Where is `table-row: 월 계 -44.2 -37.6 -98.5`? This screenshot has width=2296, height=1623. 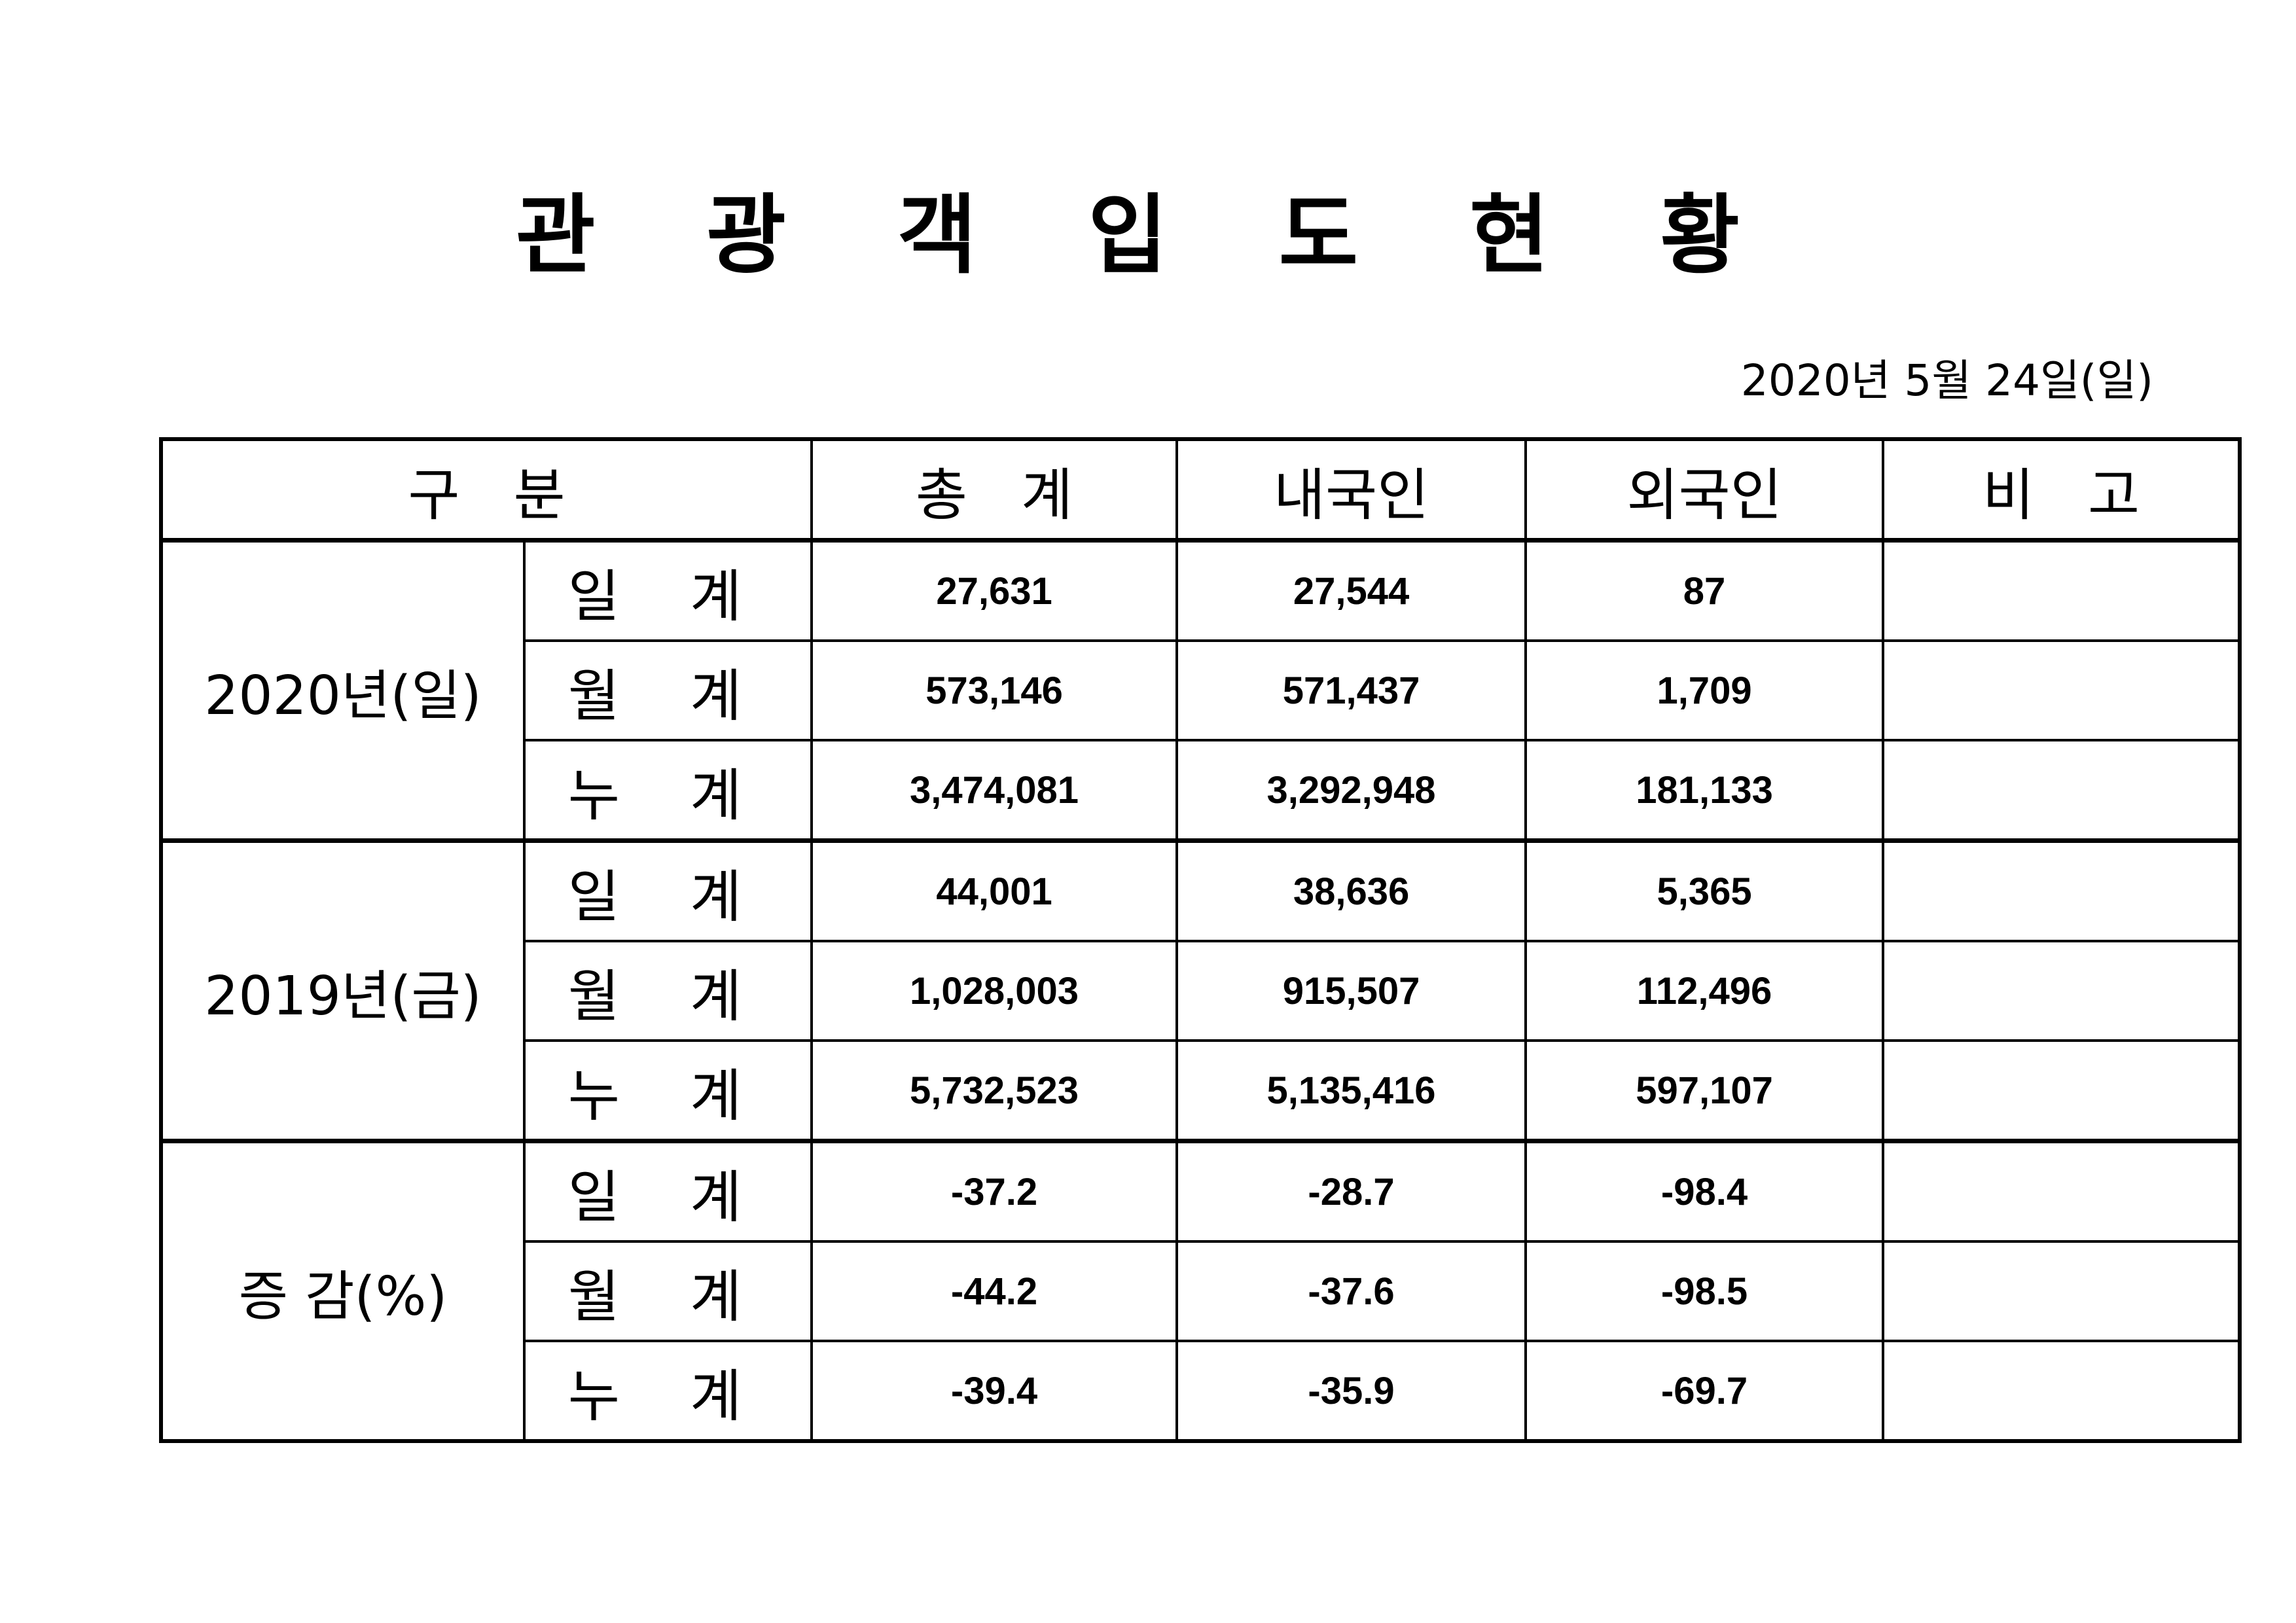 table-row: 월 계 -44.2 -37.6 -98.5 is located at coordinates (1201, 1291).